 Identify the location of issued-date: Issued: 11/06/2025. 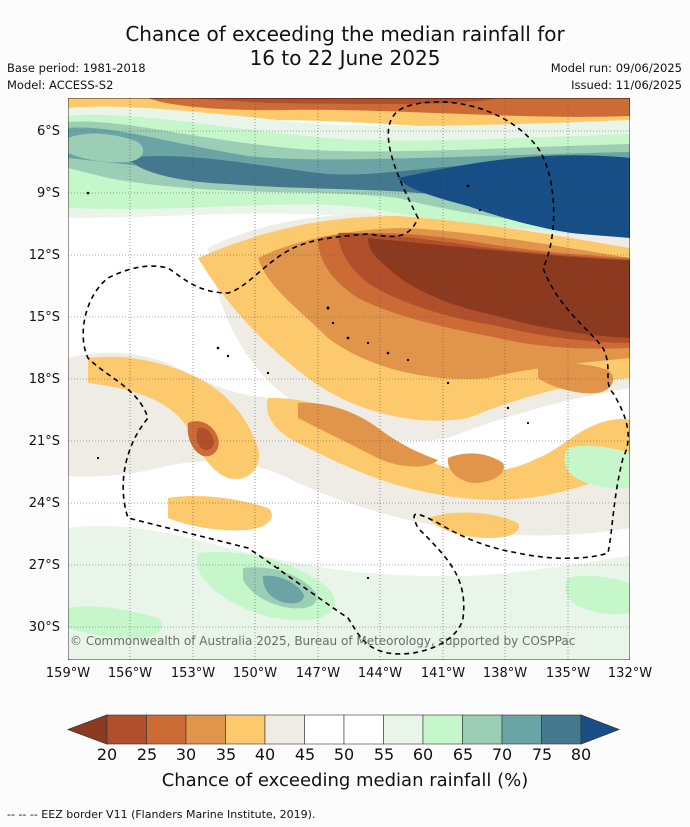
(626, 85).